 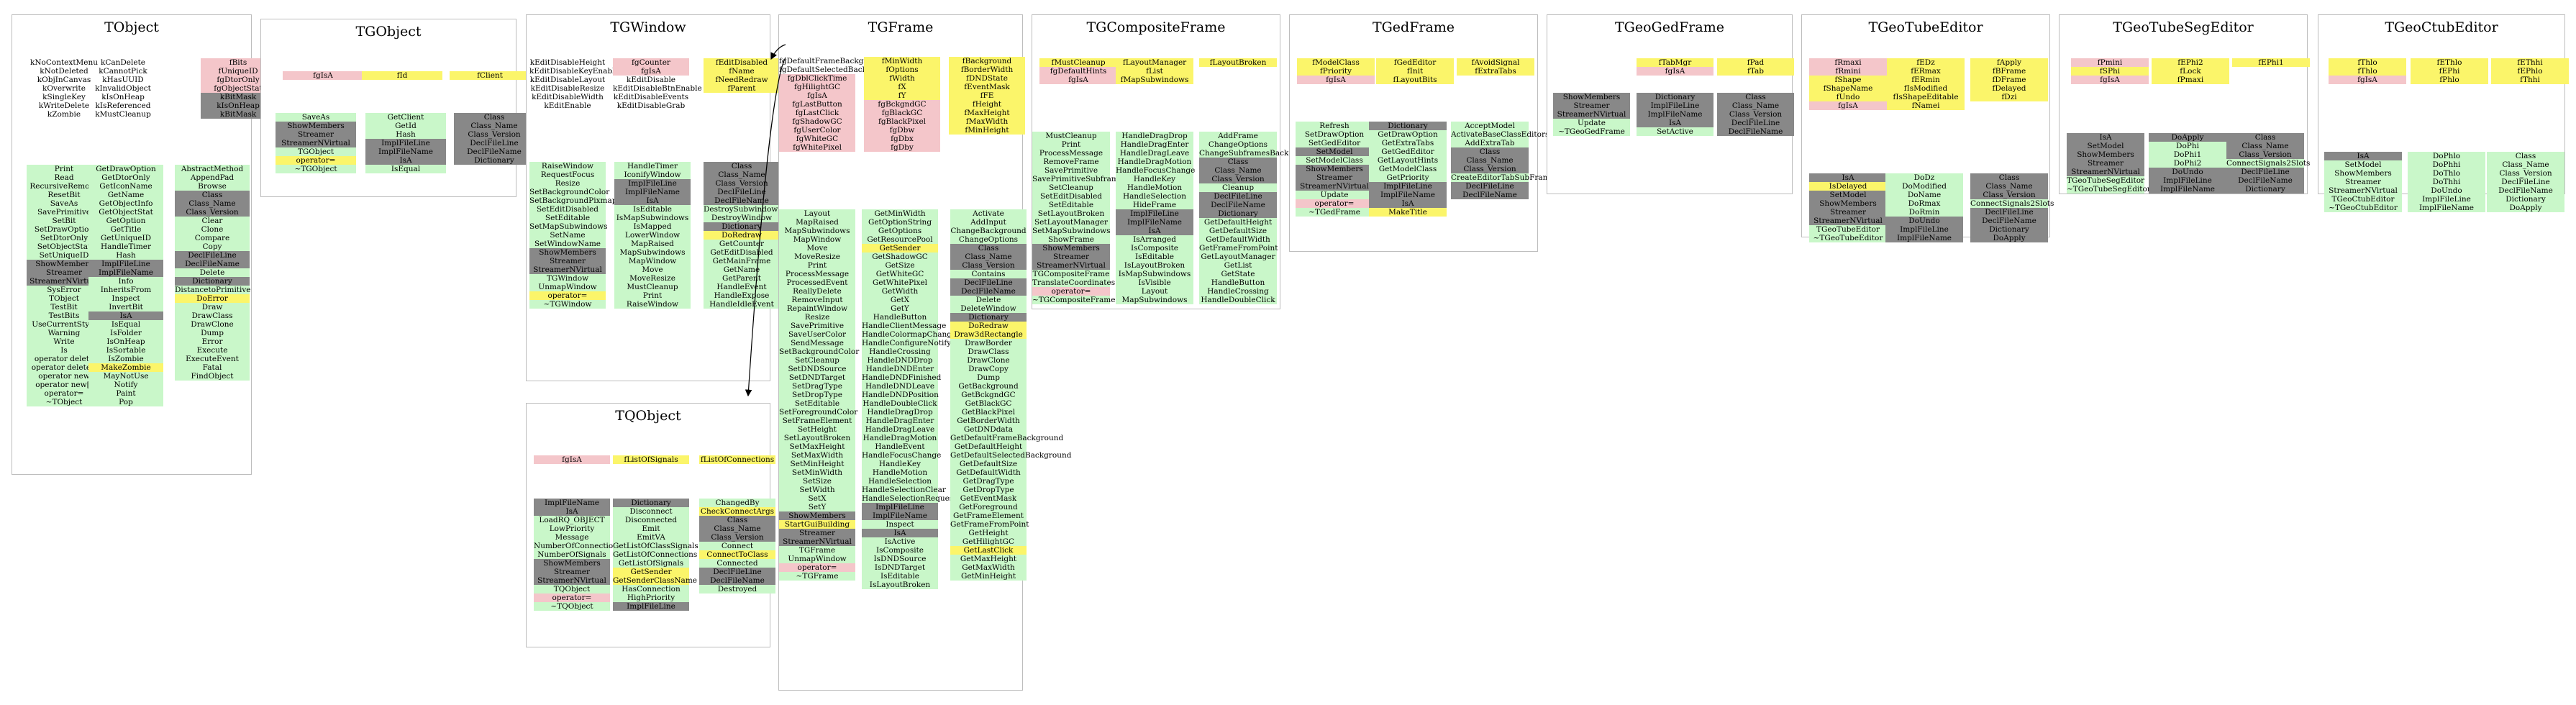 What do you see at coordinates (2449, 62) in the screenshot?
I see `member-item: fEThlo` at bounding box center [2449, 62].